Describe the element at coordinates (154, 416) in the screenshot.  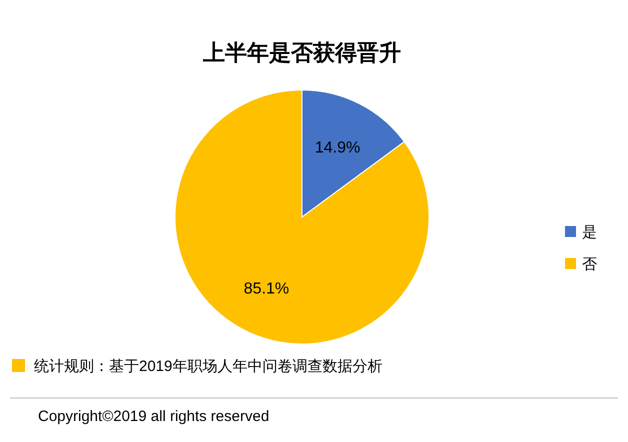
I see `text: Copyright©2019 all rights reserved` at that location.